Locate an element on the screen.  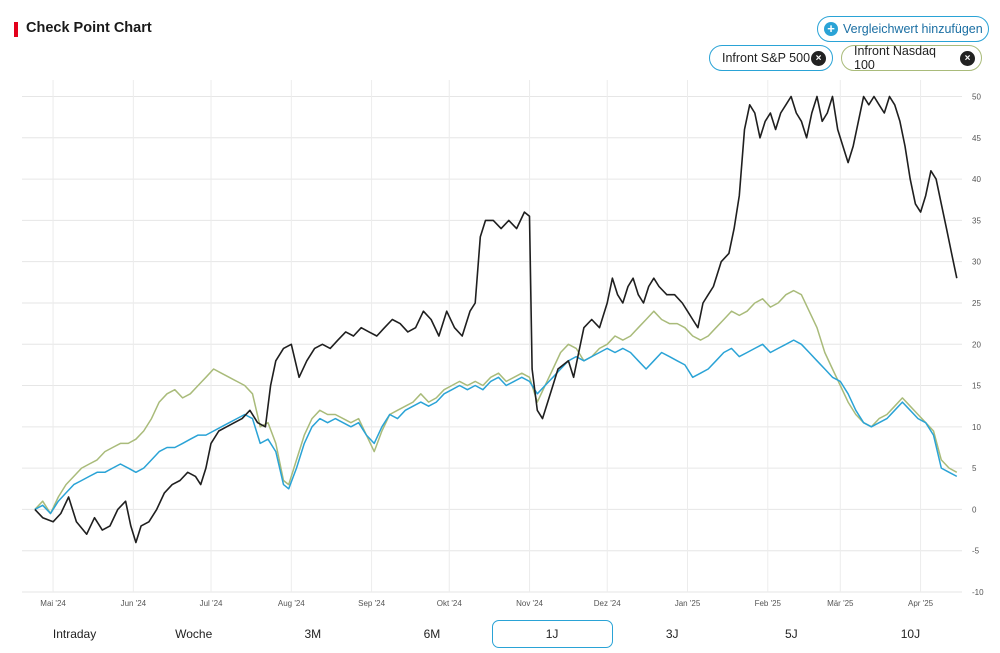
timeframe-tabs: Intraday Woche 3M 6M 1J 3J 5J 10J is located at coordinates (492, 634).